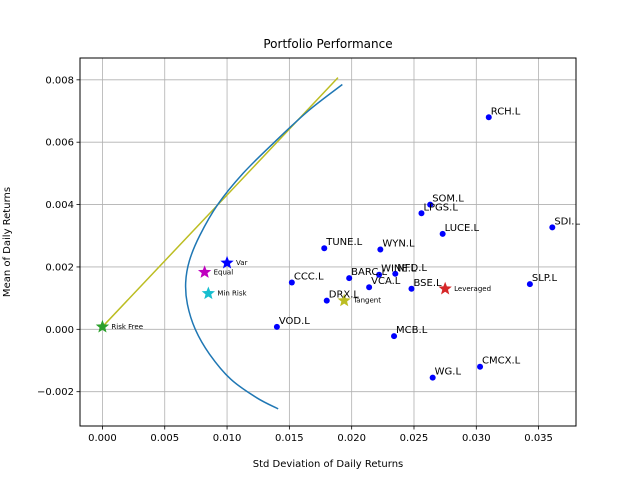 The width and height of the screenshot is (640, 484). Describe the element at coordinates (232, 293) in the screenshot. I see `portfolio-label: Min Risk` at that location.